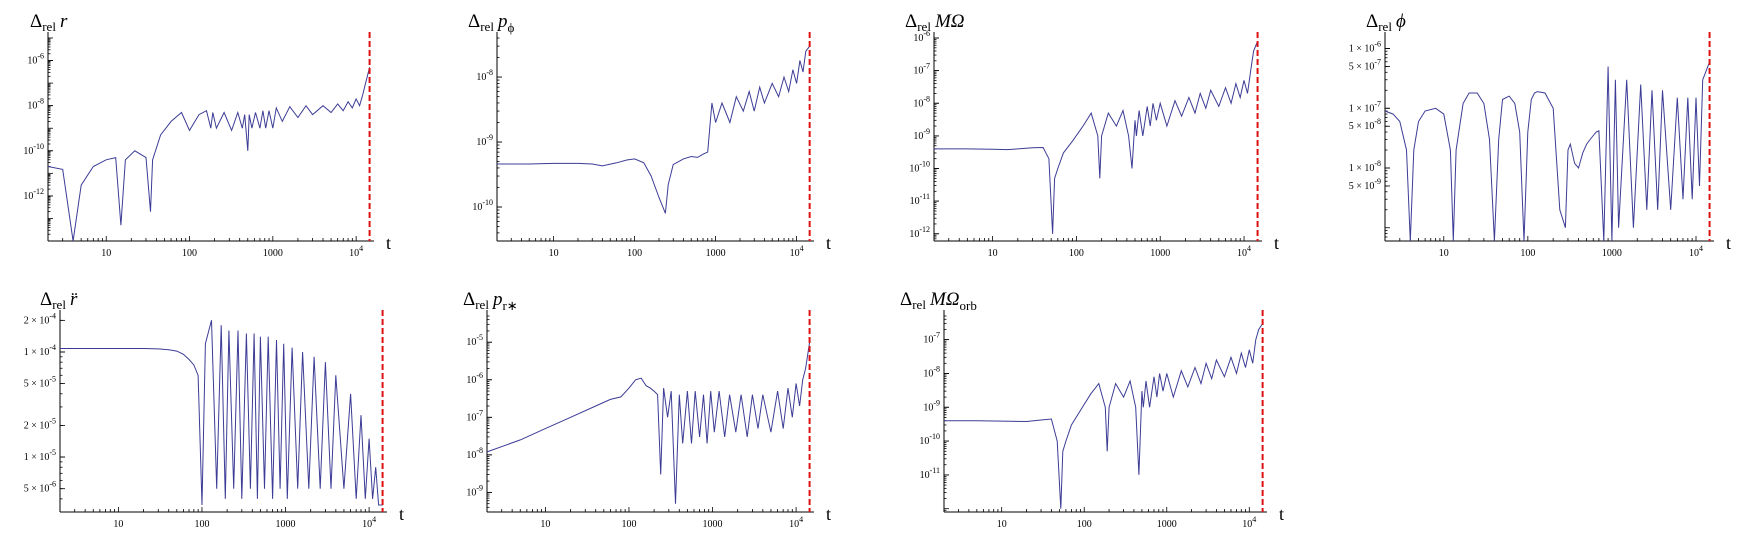  What do you see at coordinates (1365, 65) in the screenshot?
I see `y-tick-label: 5 × 10⁻⁷` at bounding box center [1365, 65].